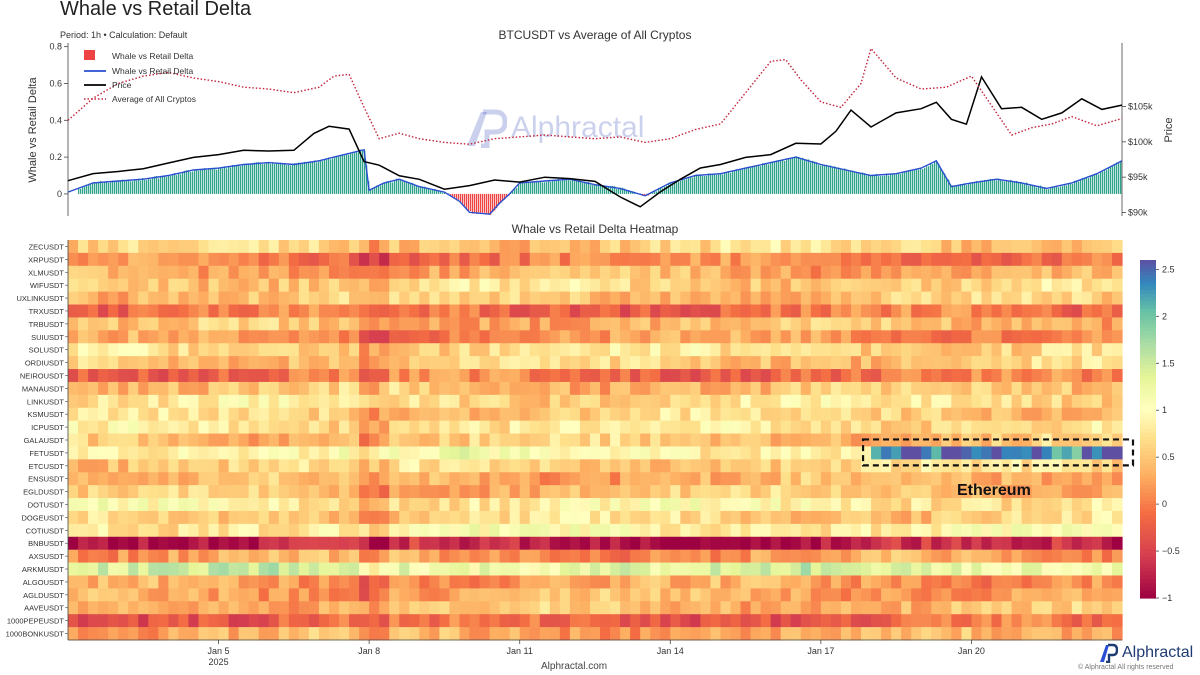 This screenshot has height=675, width=1200. I want to click on colorbar-tick-label: 0.5, so click(1168, 457).